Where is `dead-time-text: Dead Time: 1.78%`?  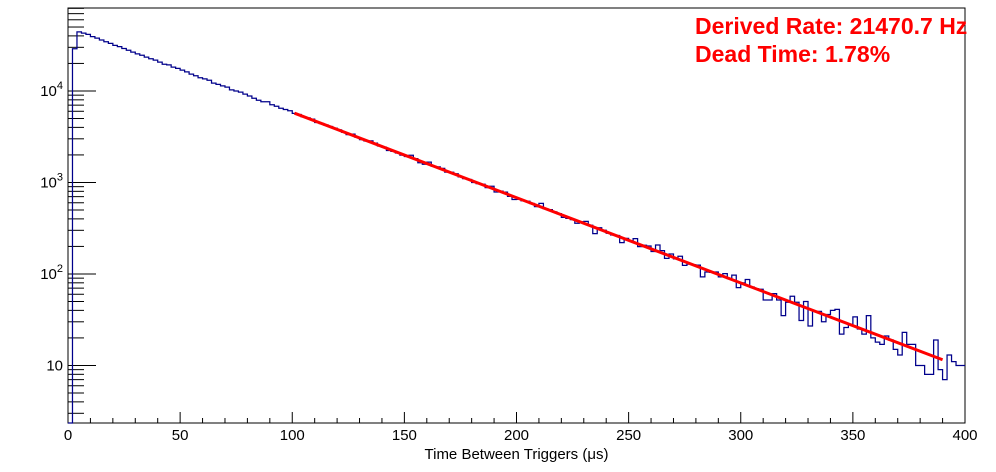
dead-time-text: Dead Time: 1.78% is located at coordinates (793, 54).